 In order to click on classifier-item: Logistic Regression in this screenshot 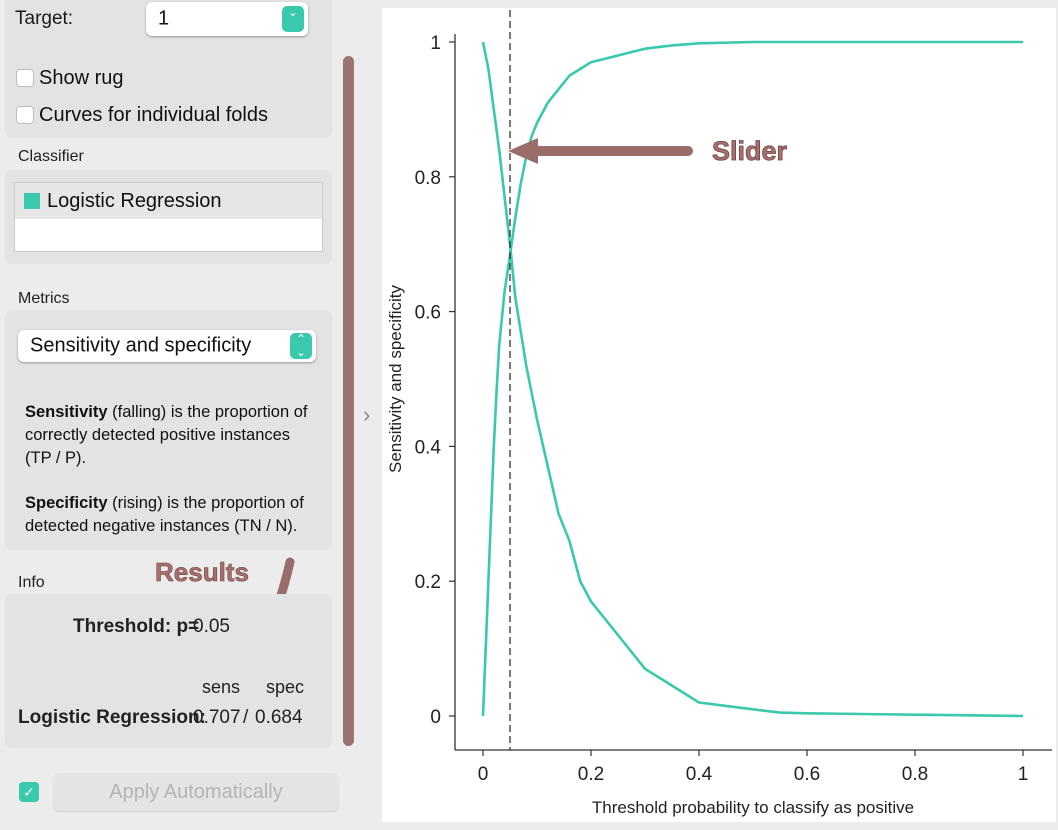, I will do `click(168, 201)`.